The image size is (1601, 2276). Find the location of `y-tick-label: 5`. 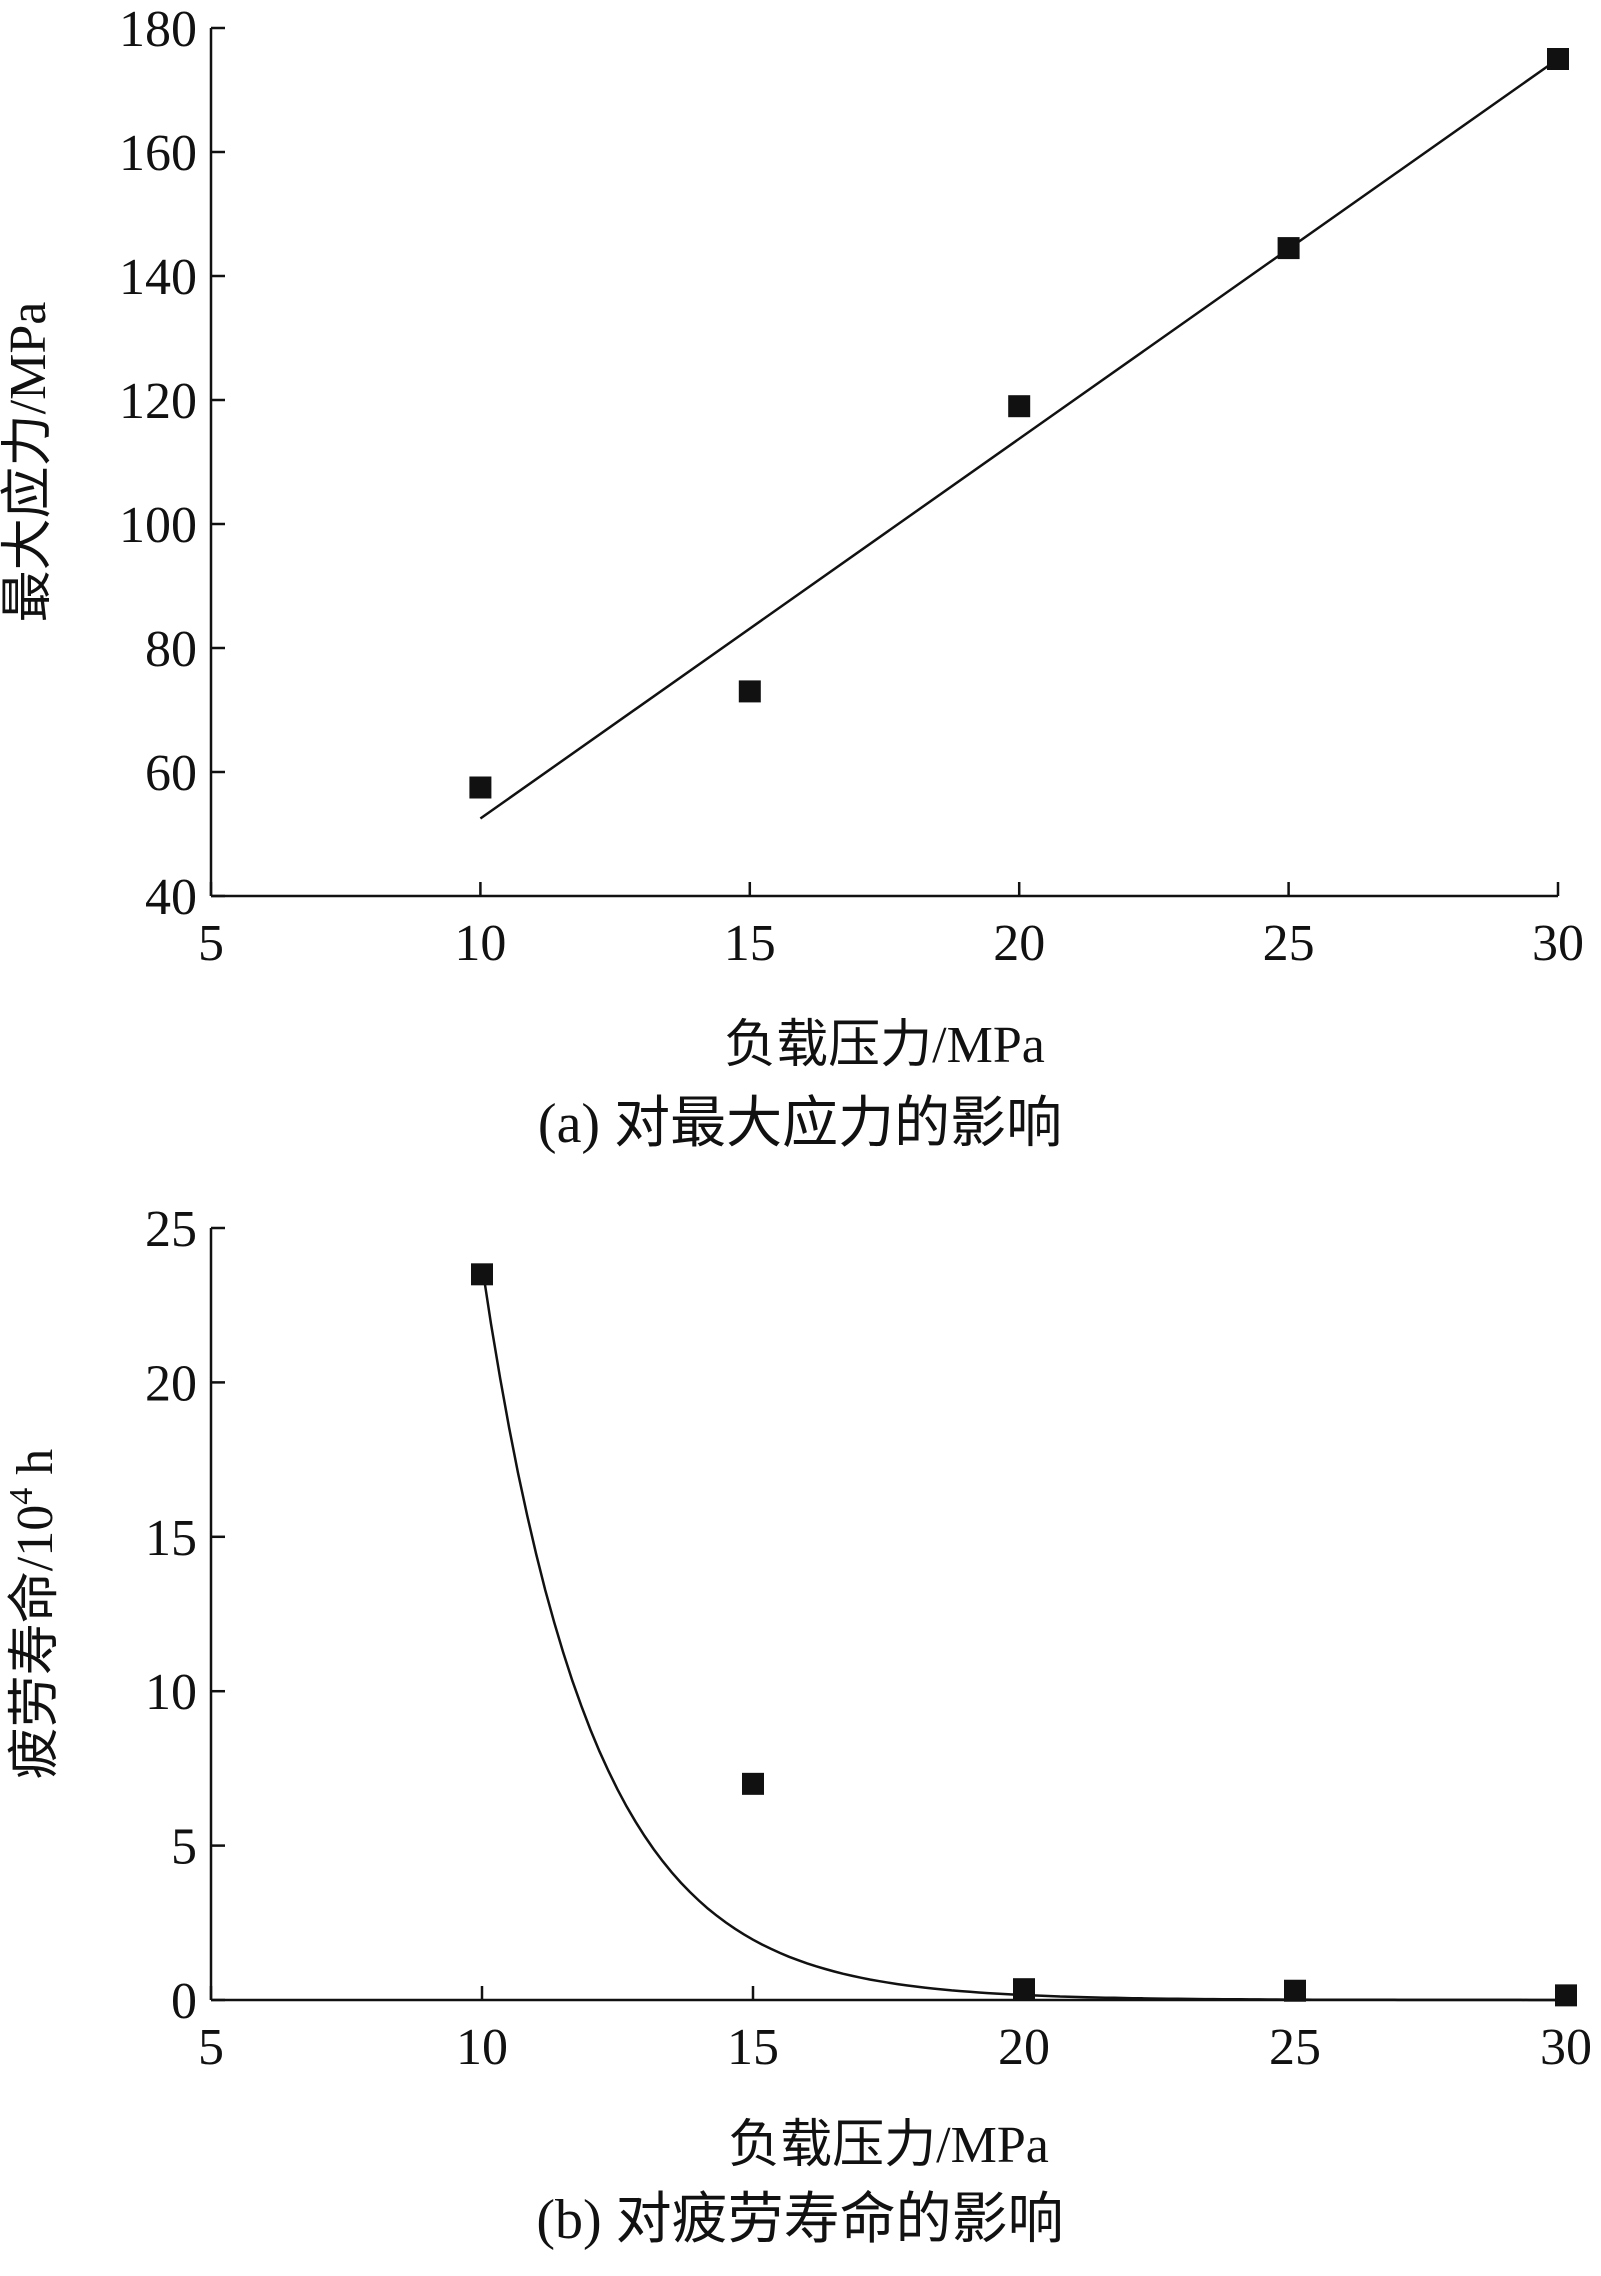

y-tick-label: 5 is located at coordinates (184, 1847).